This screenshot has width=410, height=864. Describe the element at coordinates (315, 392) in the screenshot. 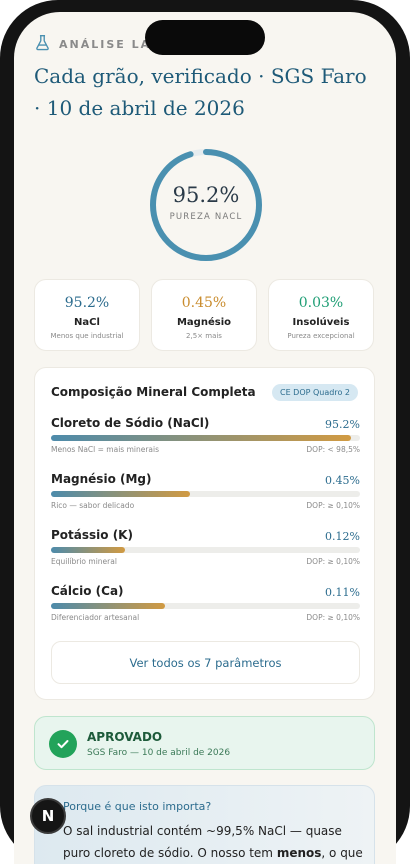

I see `dop-badge: CE DOP Quadro 2` at that location.